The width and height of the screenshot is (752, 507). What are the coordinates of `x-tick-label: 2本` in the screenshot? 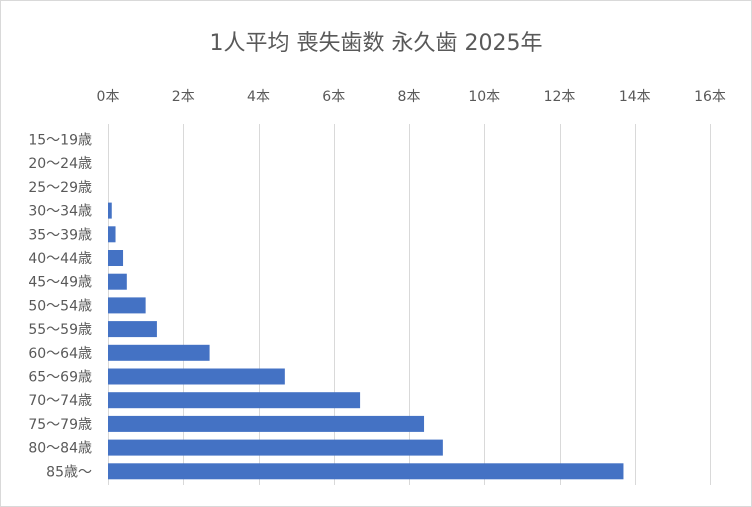 It's located at (183, 97).